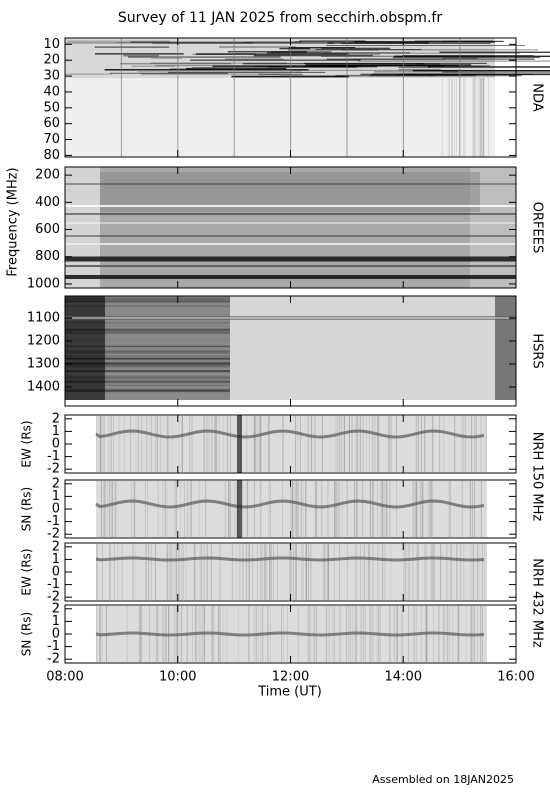 Image resolution: width=550 pixels, height=800 pixels. I want to click on y-tick-label: 400, so click(47, 202).